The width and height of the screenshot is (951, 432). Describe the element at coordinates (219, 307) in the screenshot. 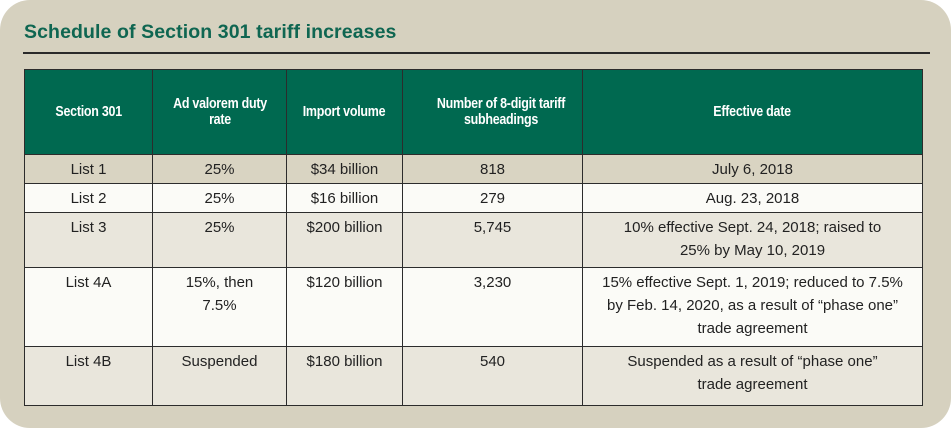

I see `cell-rate: 15%, then 7.5%` at that location.